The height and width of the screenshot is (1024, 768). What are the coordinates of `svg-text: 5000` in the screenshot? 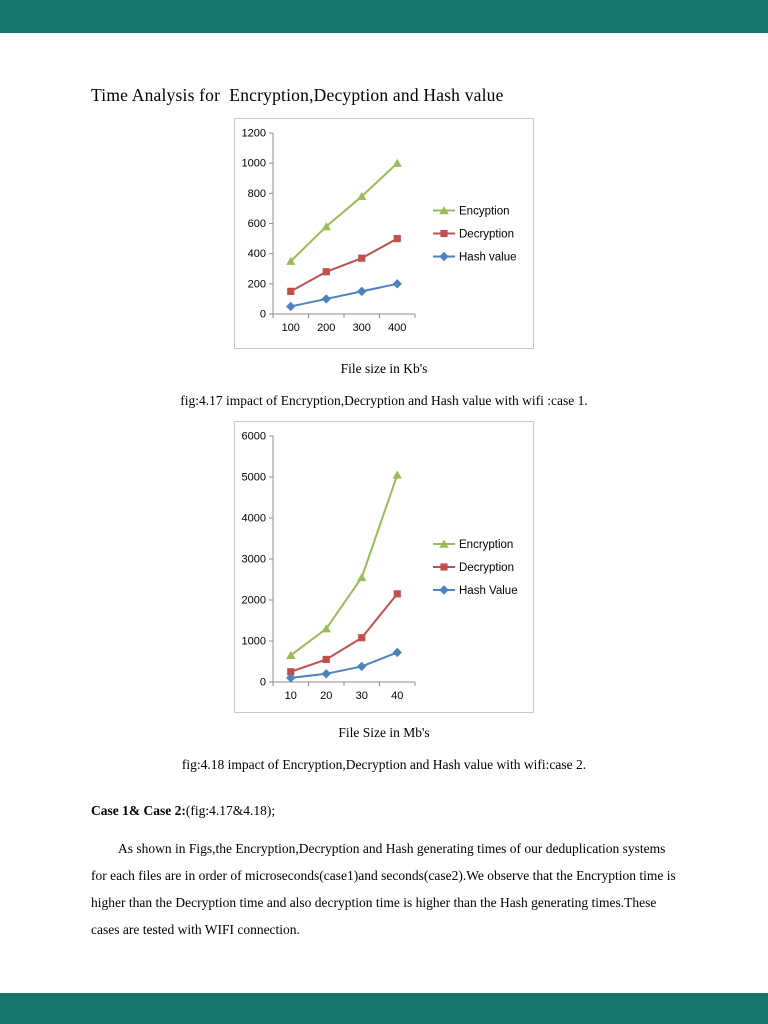 It's located at (254, 478).